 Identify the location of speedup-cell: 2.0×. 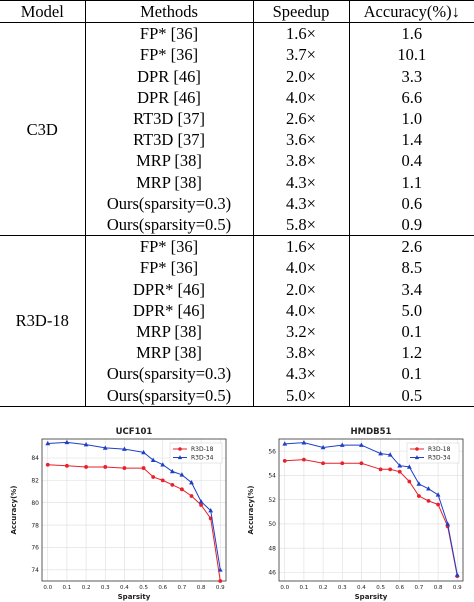
(301, 289).